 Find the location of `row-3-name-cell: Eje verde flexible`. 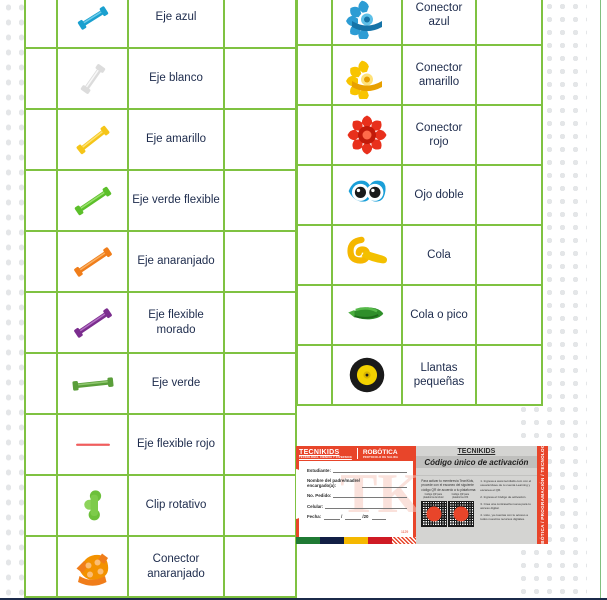

row-3-name-cell: Eje verde flexible is located at coordinates (176, 200).